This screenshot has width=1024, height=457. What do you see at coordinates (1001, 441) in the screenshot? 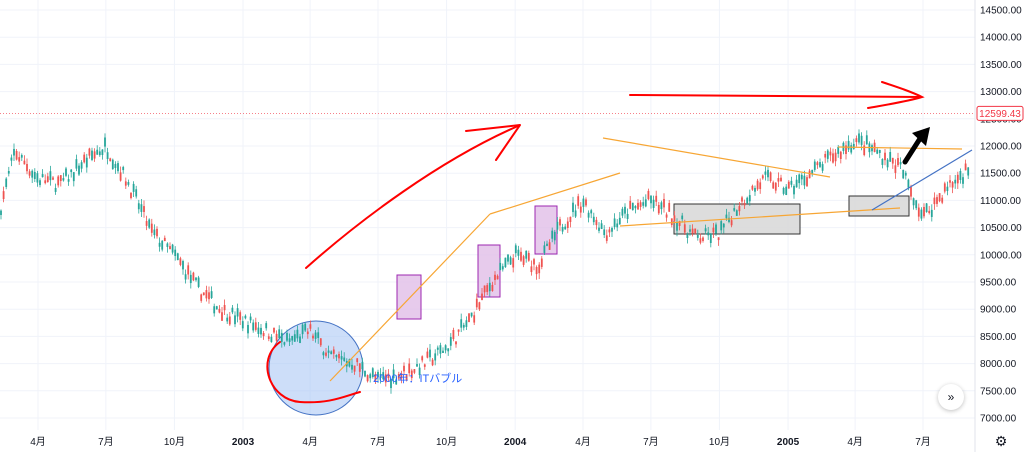
I see `chart-settings-button: ⚙` at bounding box center [1001, 441].